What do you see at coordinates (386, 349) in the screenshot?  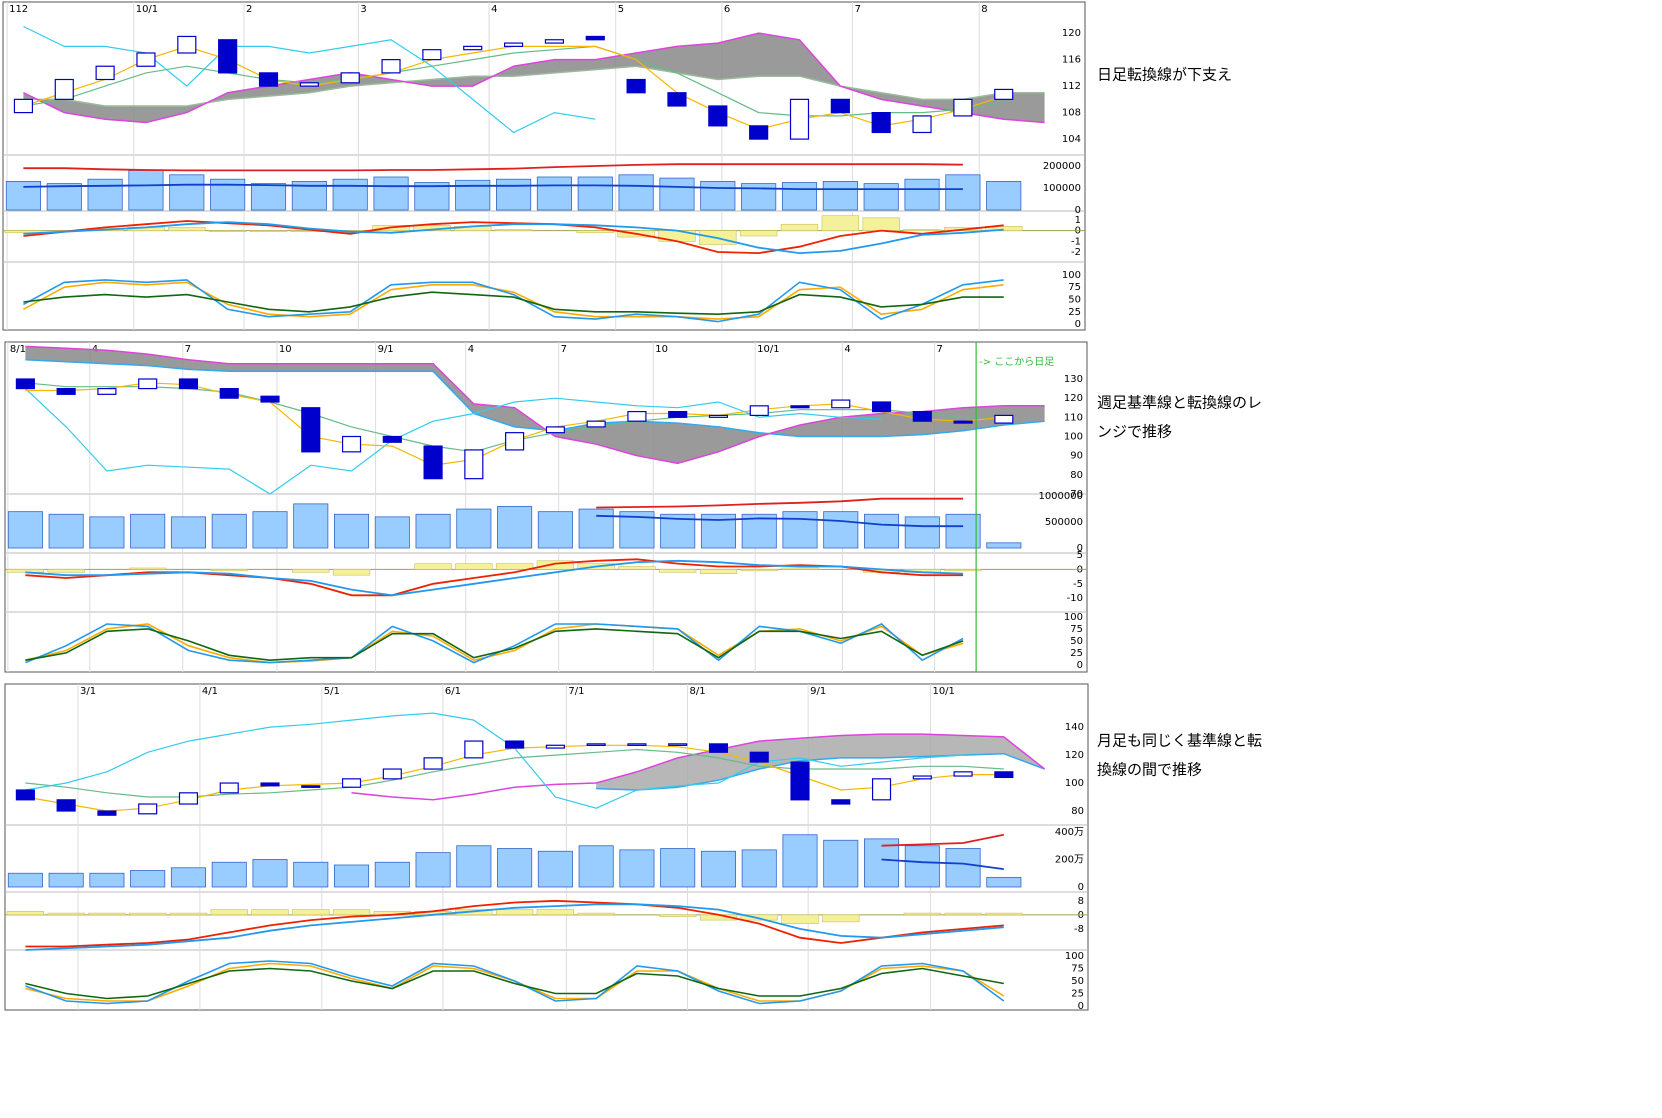 I see `x-tick-label: 9/1` at bounding box center [386, 349].